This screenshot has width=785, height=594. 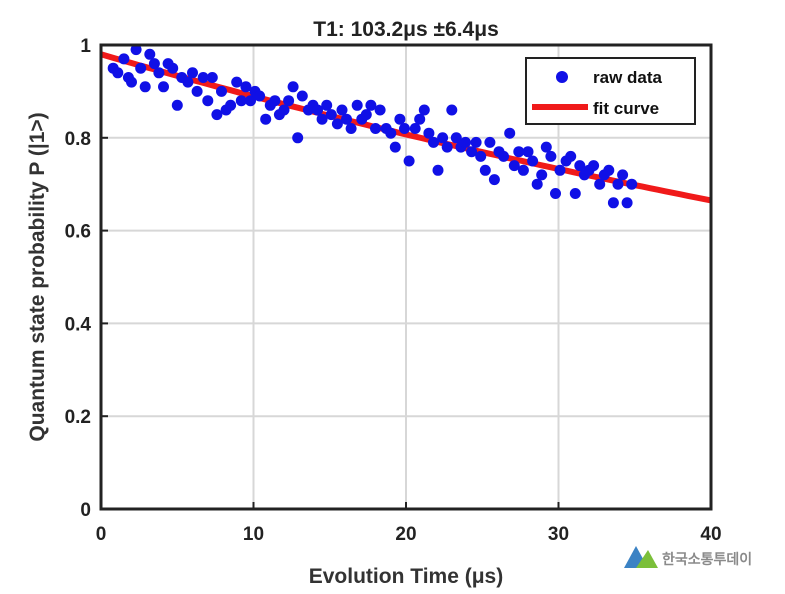 I want to click on watermark-text: 한국소통투데이, so click(x=707, y=559).